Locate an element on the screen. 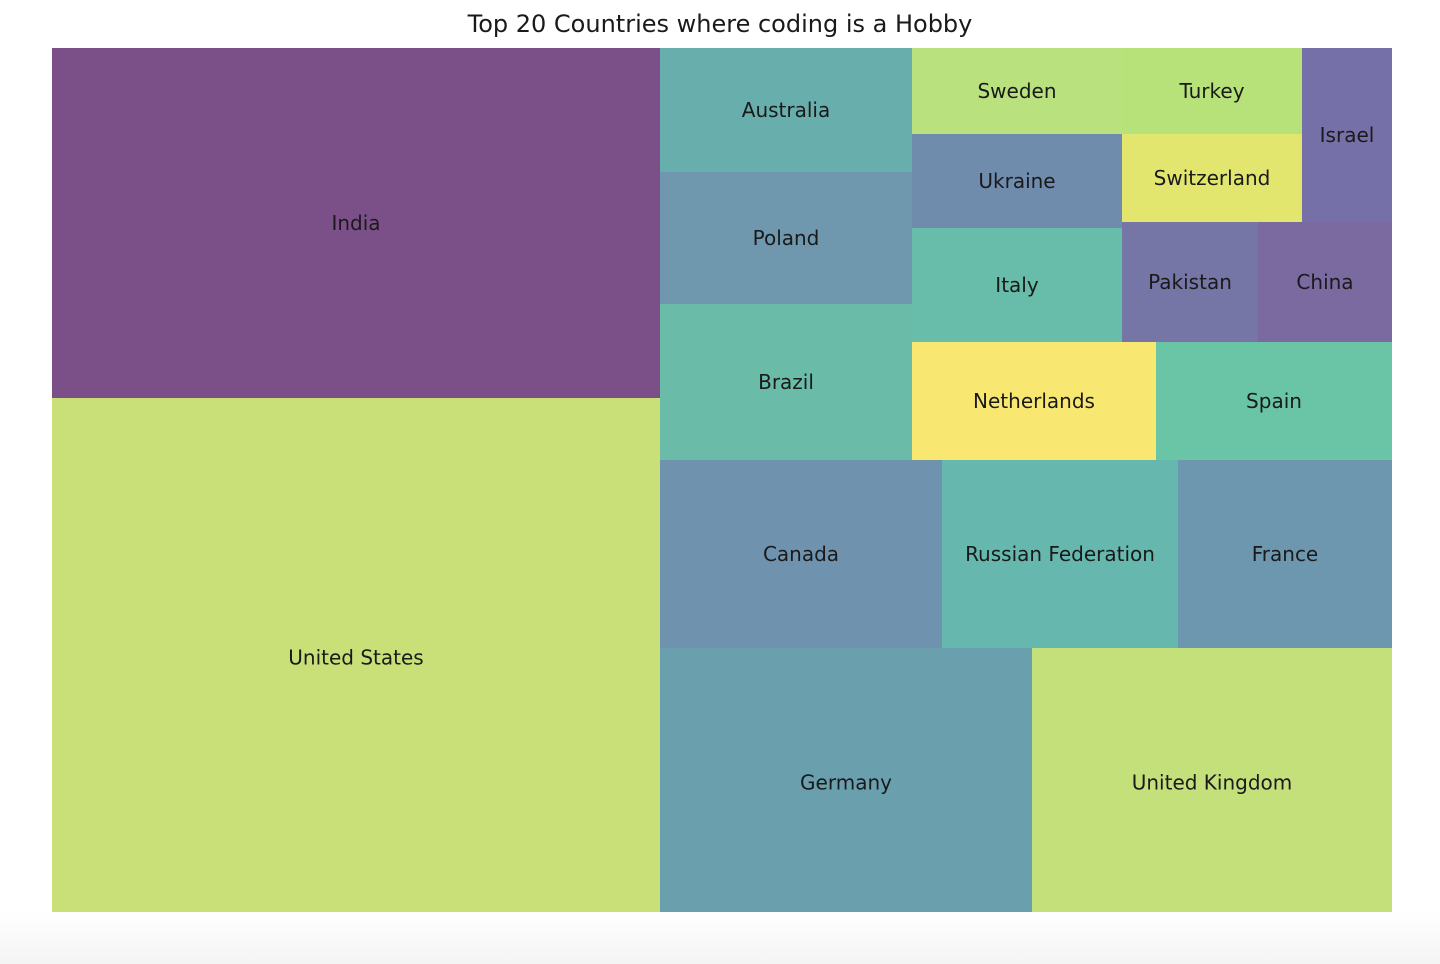 Image resolution: width=1440 pixels, height=964 pixels. treemap-cell-pakistan: Pakistan is located at coordinates (1190, 282).